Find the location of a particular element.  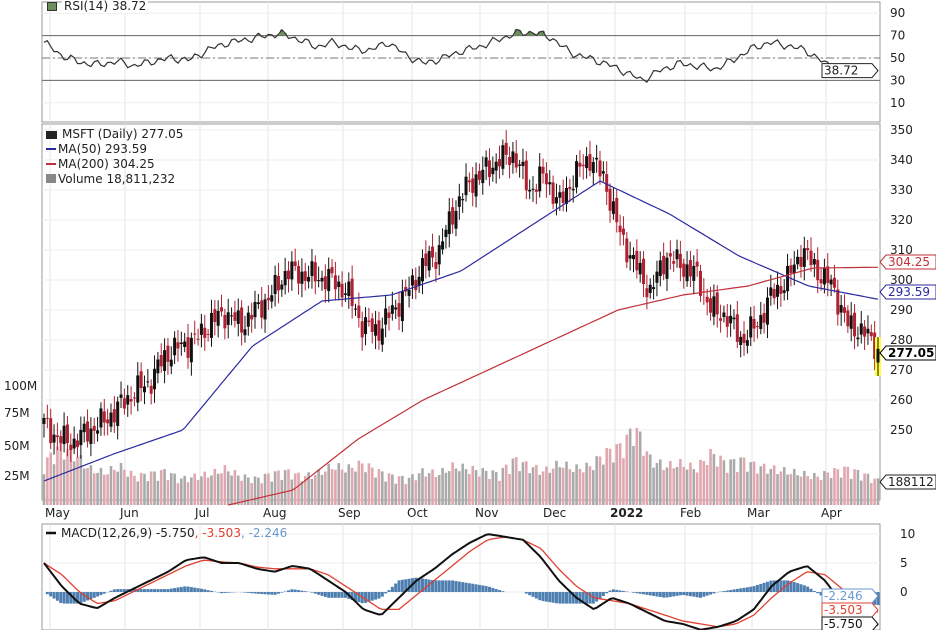

volume-legend-icon is located at coordinates (51, 178).